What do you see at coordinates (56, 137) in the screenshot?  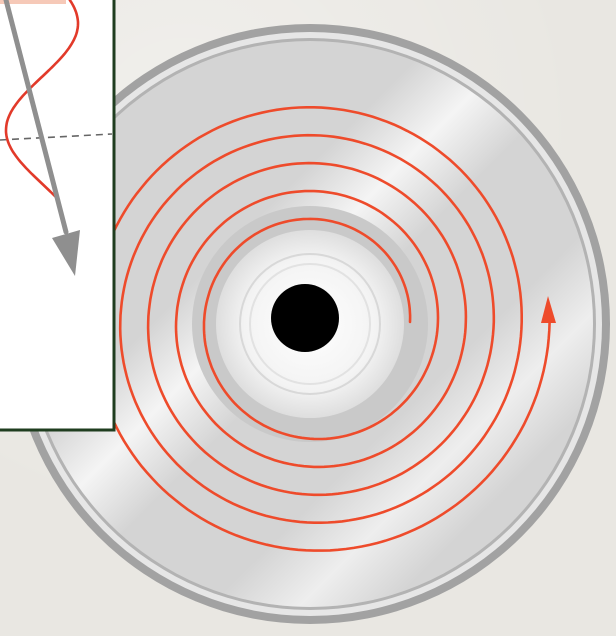 I see `dashed-line` at bounding box center [56, 137].